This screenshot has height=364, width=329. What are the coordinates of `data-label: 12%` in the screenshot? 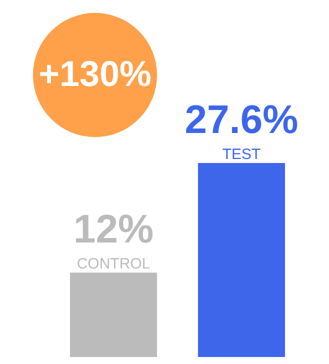 It's located at (113, 230).